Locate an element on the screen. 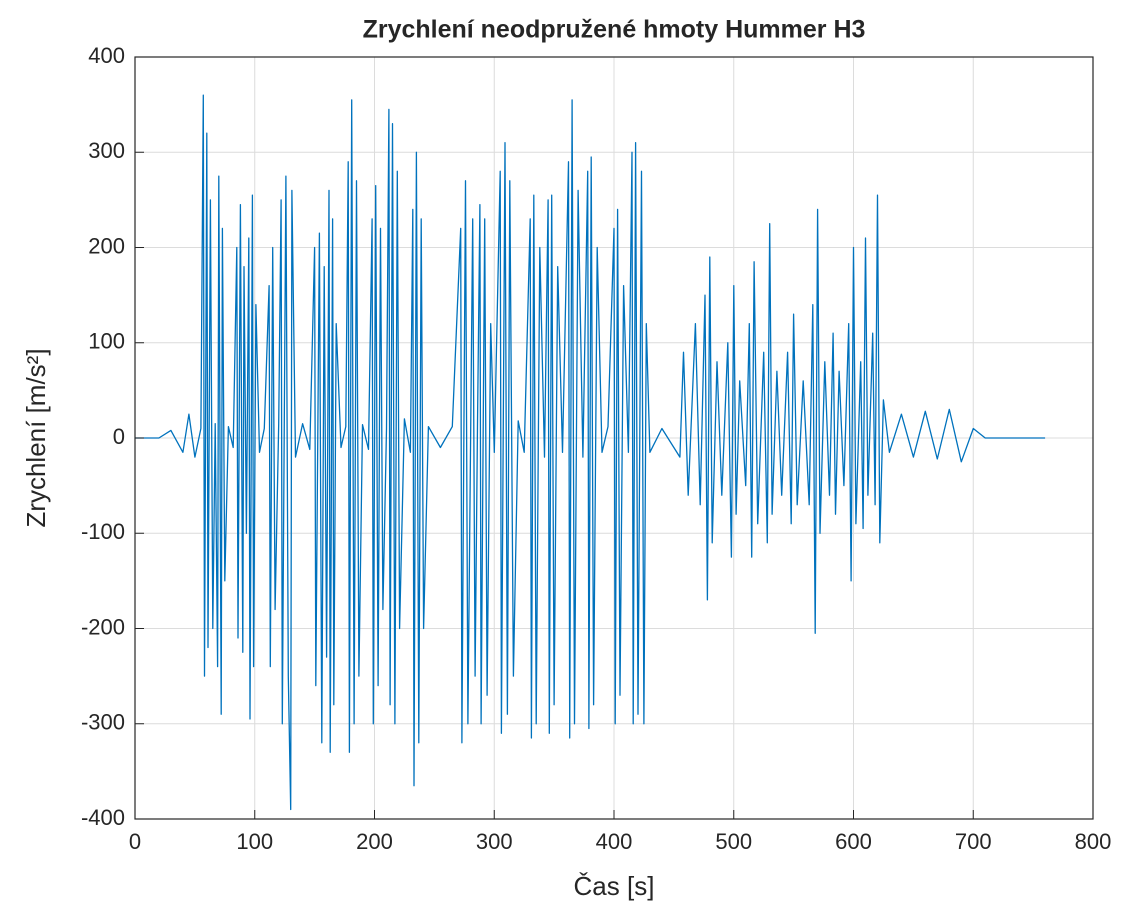 The height and width of the screenshot is (918, 1127). y-tick-label: 100 is located at coordinates (106, 341).